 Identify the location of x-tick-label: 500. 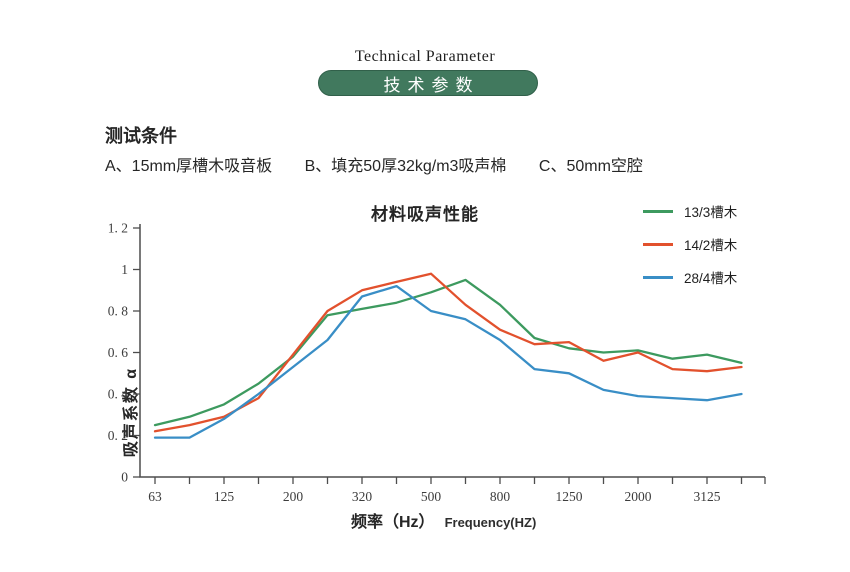
(431, 496).